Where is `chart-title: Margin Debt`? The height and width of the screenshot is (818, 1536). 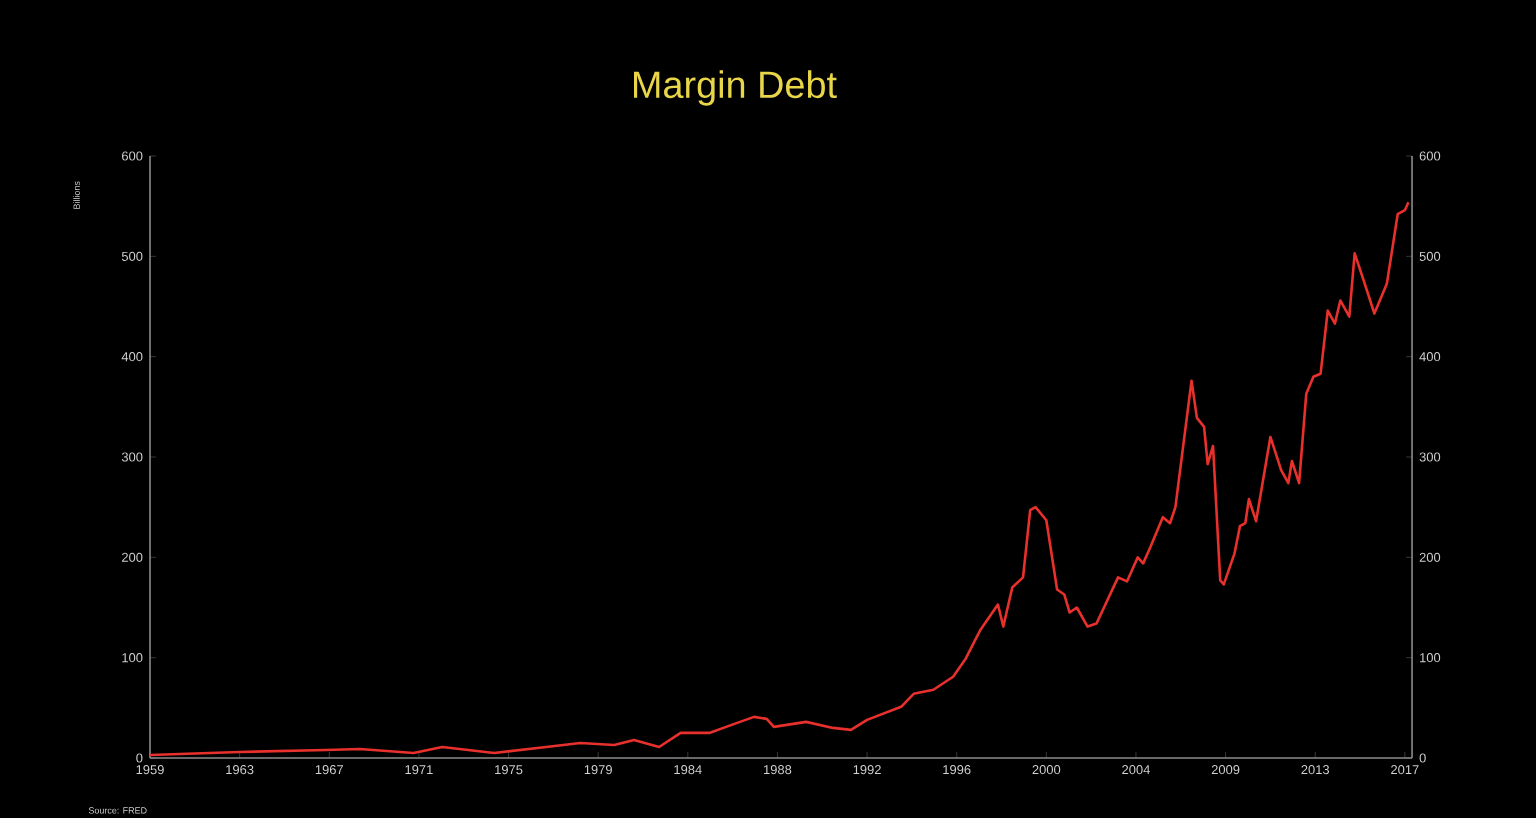 chart-title: Margin Debt is located at coordinates (735, 88).